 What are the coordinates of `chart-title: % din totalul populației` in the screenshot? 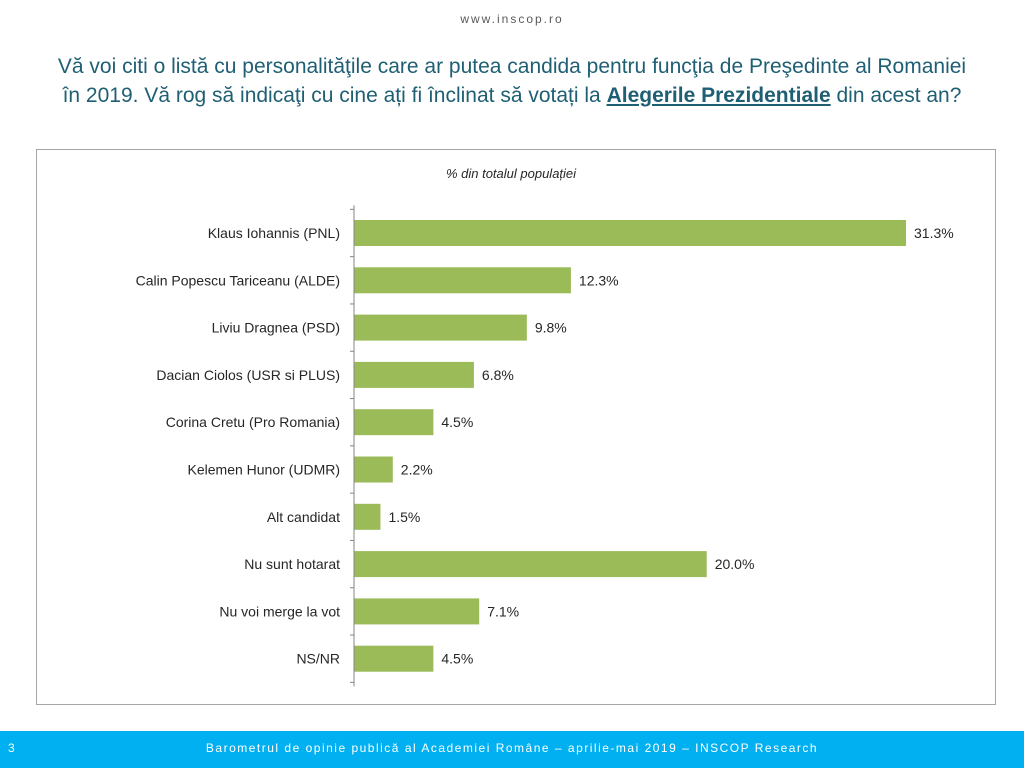 It's located at (511, 173).